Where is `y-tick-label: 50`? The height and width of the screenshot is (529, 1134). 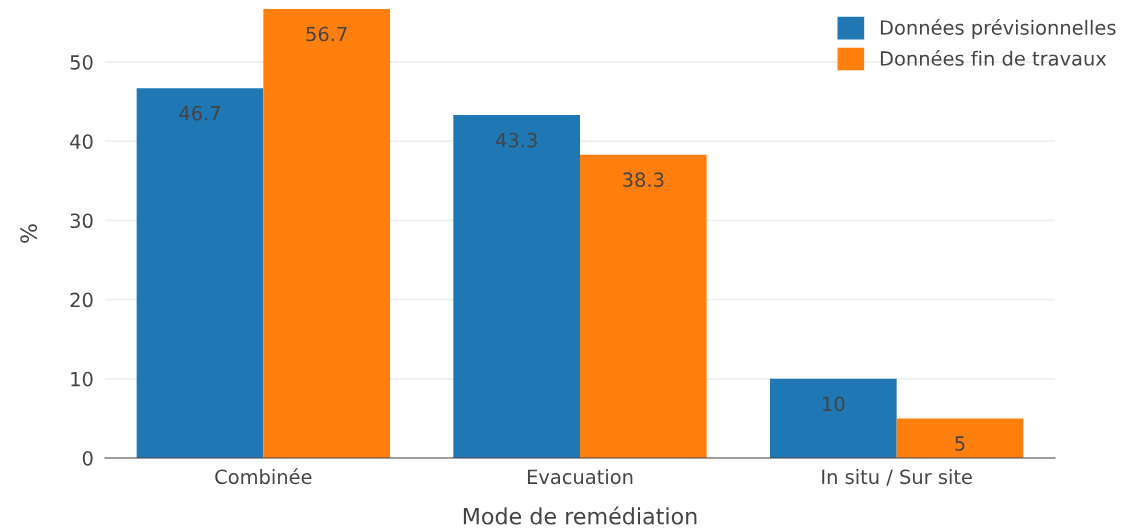
y-tick-label: 50 is located at coordinates (81, 62).